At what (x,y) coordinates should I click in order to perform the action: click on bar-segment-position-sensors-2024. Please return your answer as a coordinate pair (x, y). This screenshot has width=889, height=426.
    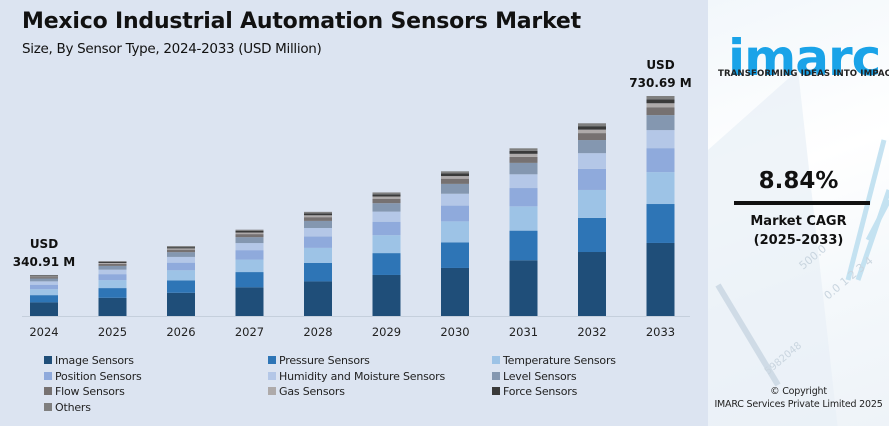
    Looking at the image, I should click on (44, 287).